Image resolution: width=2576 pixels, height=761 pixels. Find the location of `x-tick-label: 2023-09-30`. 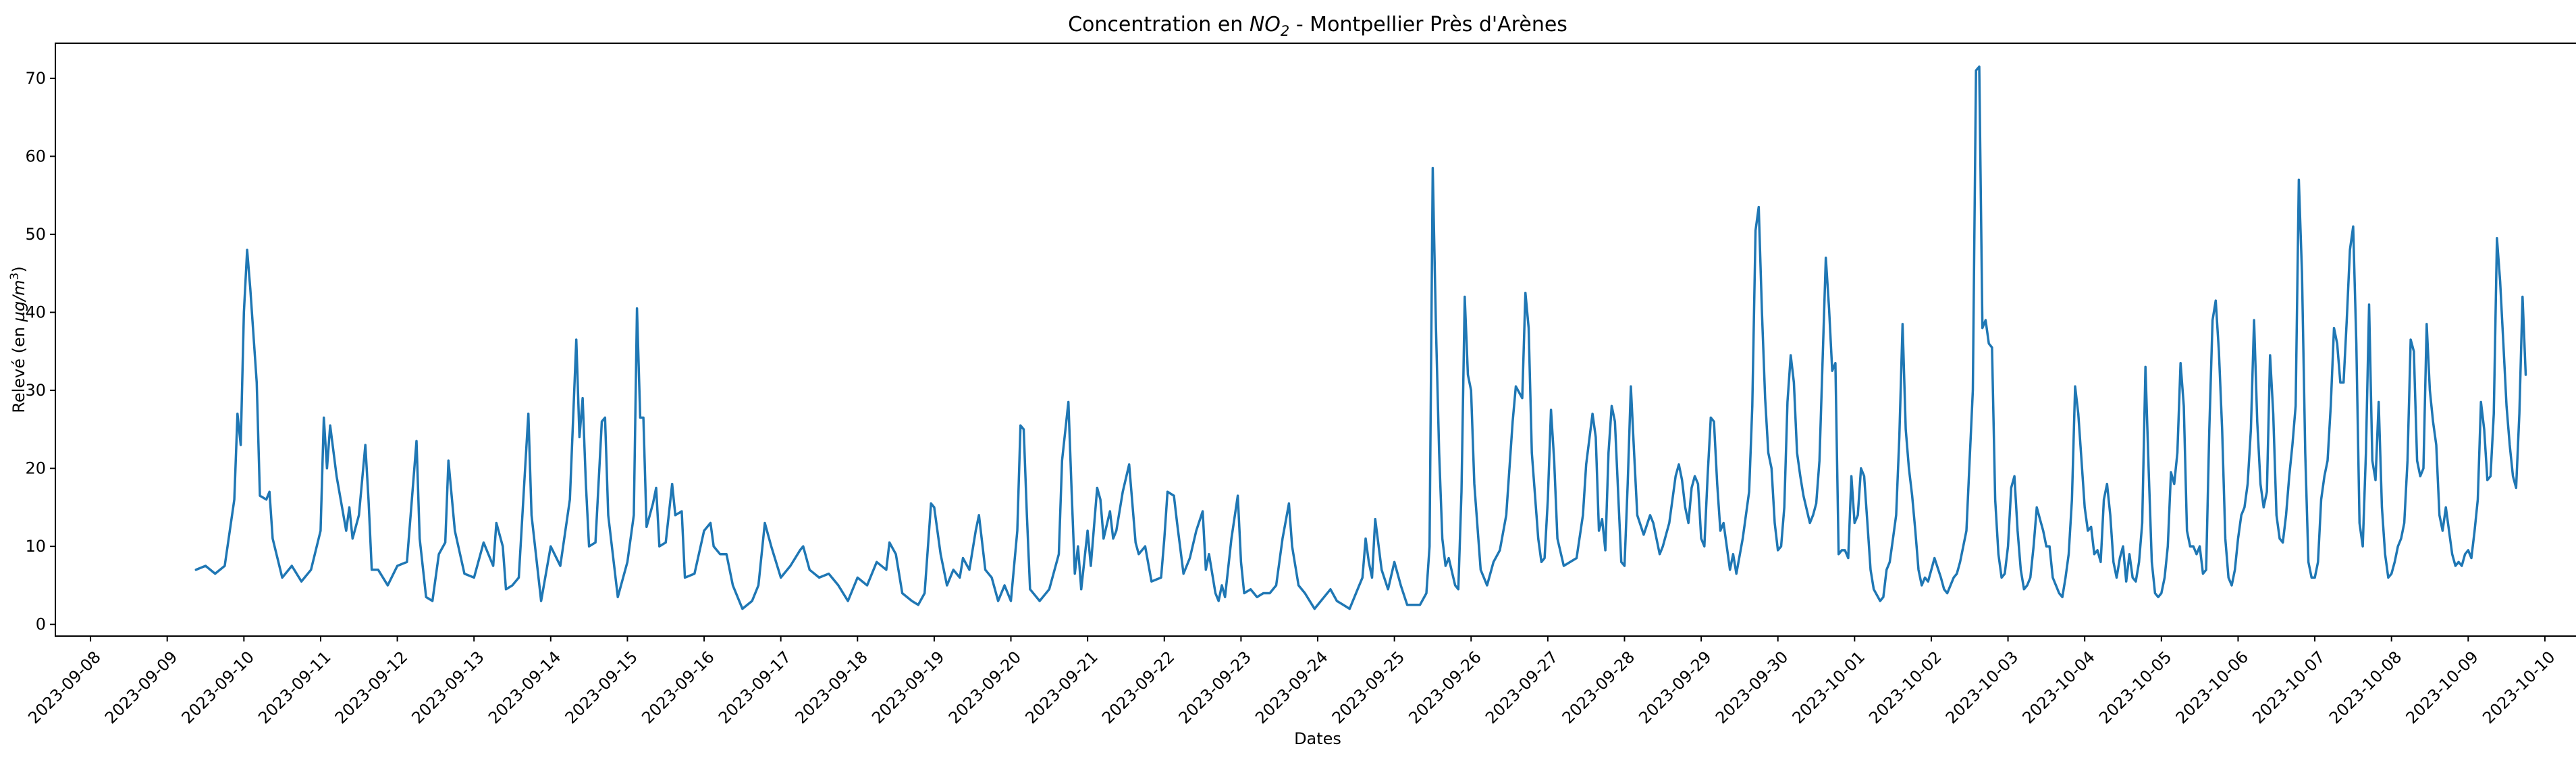

x-tick-label: 2023-09-30 is located at coordinates (1752, 687).